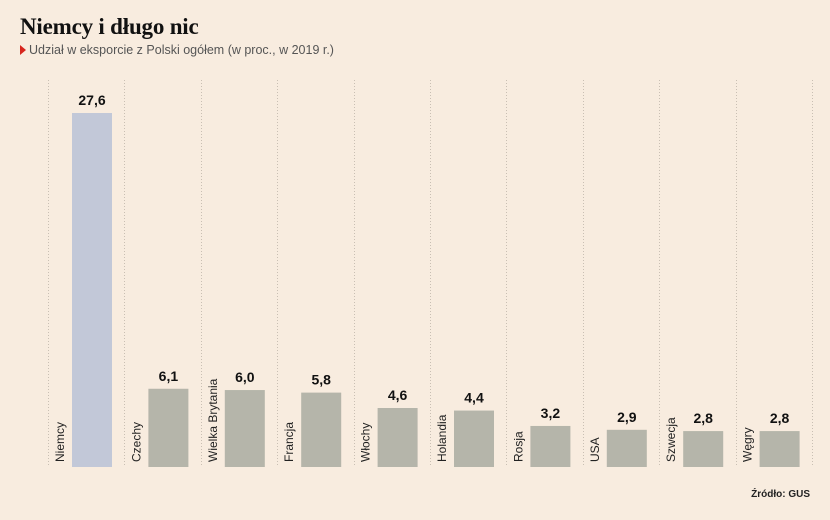 This screenshot has width=830, height=520. I want to click on value-label: 2,9, so click(627, 417).